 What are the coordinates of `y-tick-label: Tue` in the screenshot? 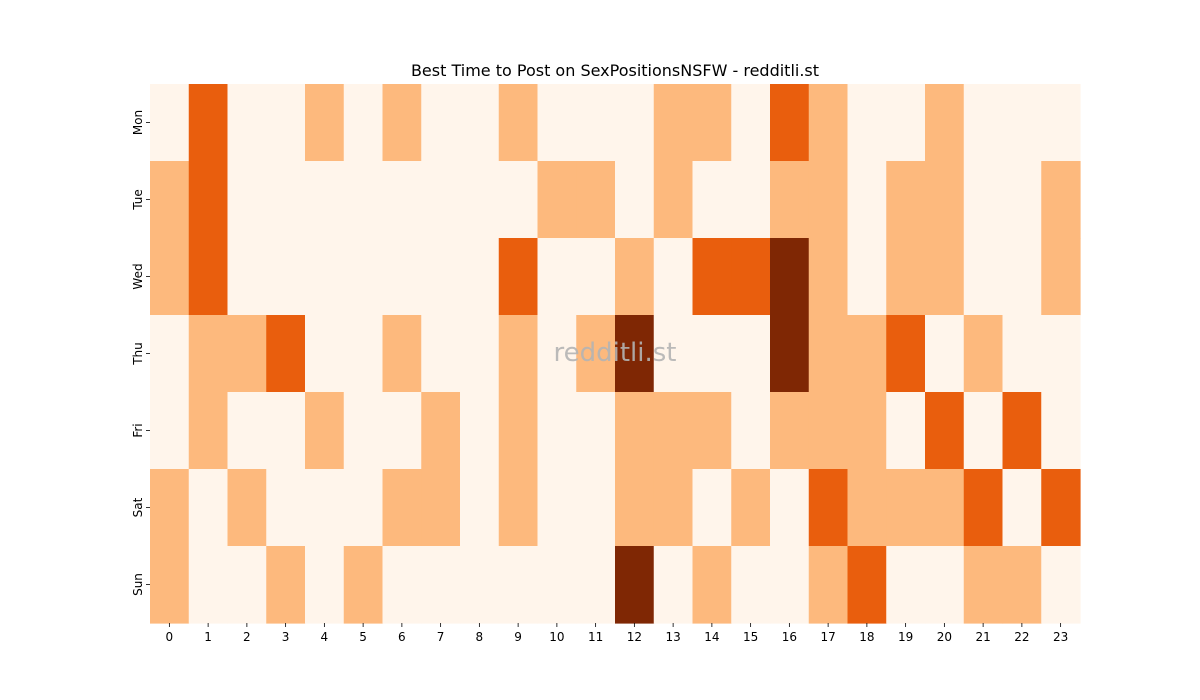 It's located at (138, 200).